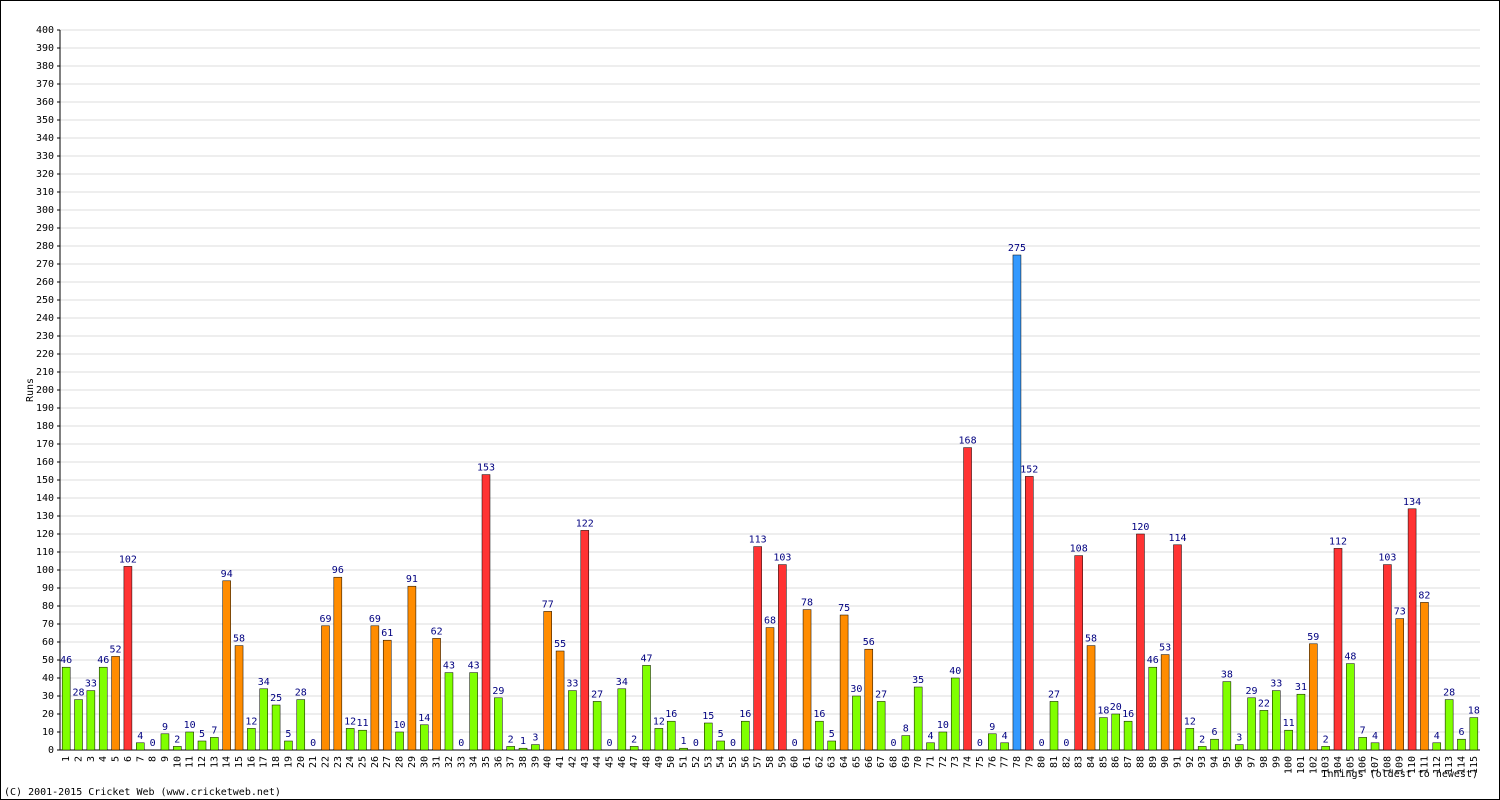  I want to click on value-label: 114, so click(1177, 538).